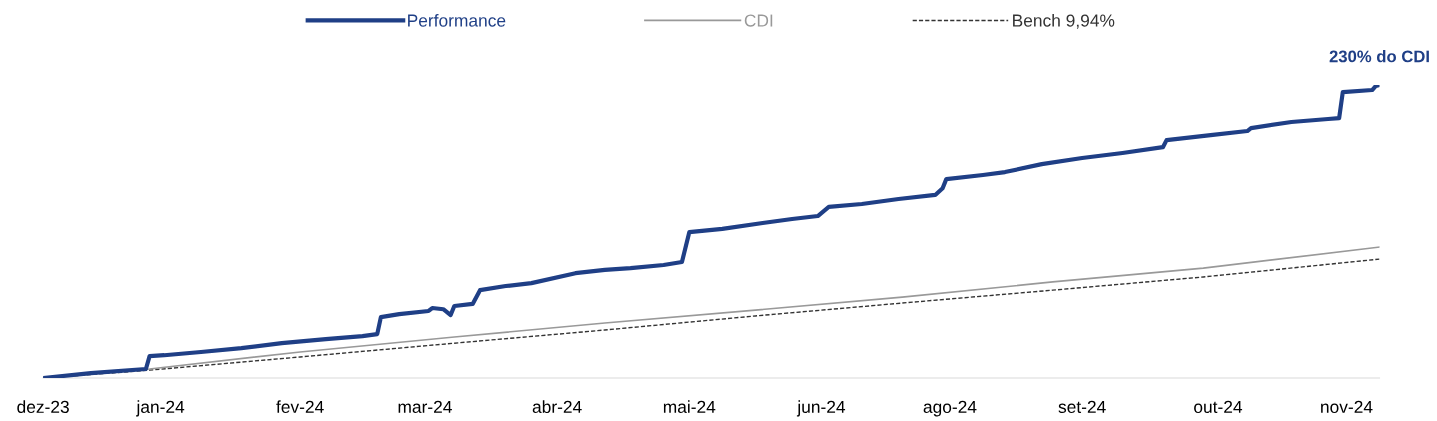  What do you see at coordinates (557, 407) in the screenshot?
I see `x-tick-label: abr-24` at bounding box center [557, 407].